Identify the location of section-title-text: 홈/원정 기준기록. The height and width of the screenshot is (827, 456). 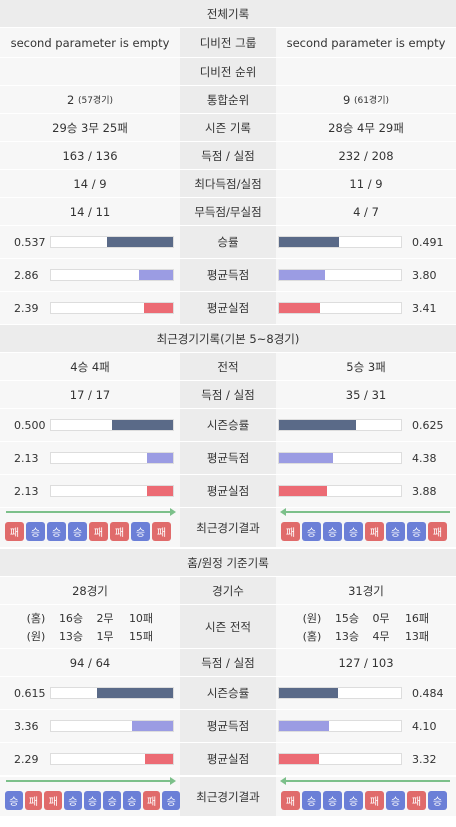
(228, 562).